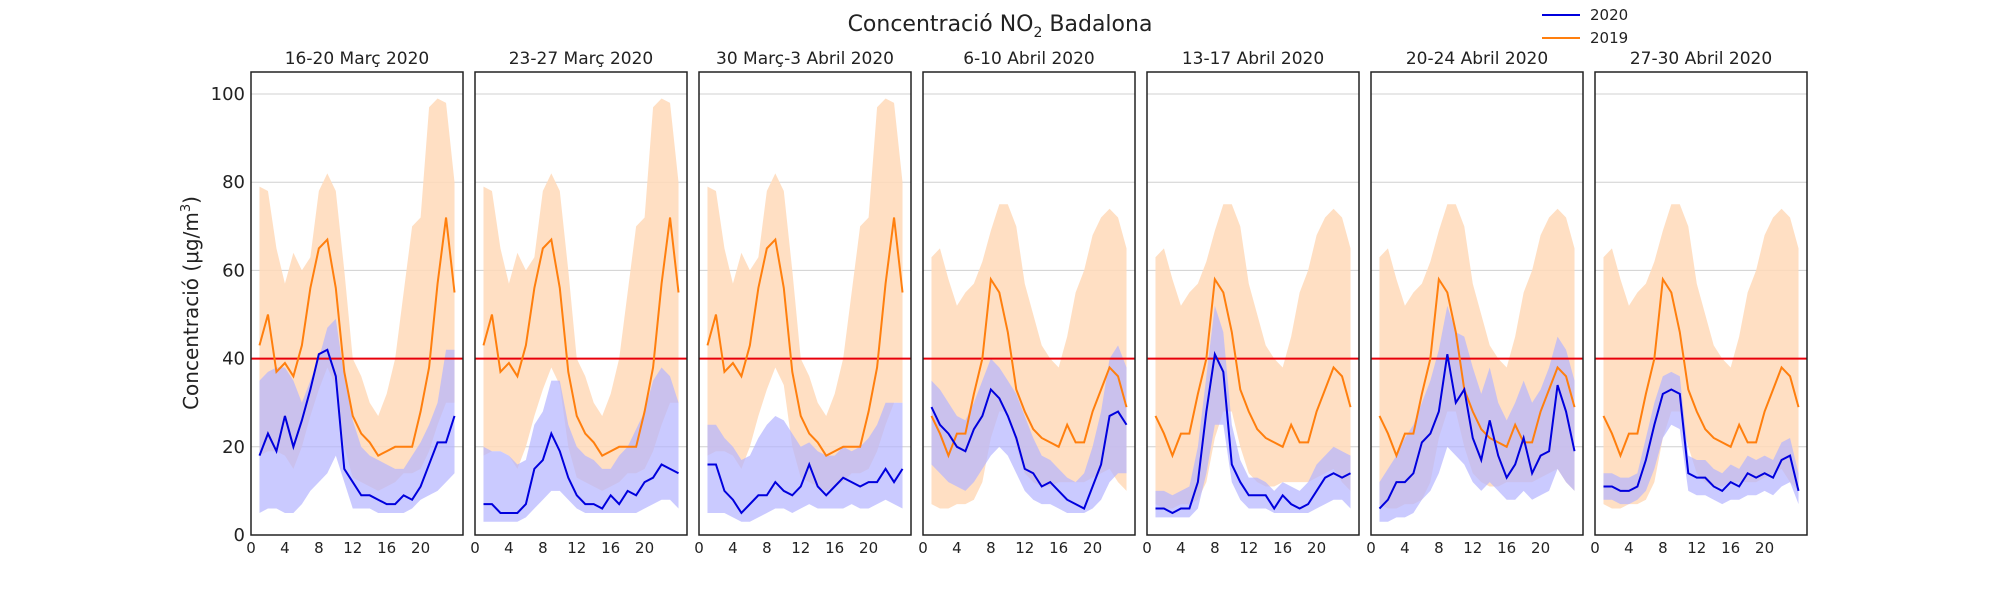  Describe the element at coordinates (1585, 26) in the screenshot. I see `legend: 2020 2019` at that location.